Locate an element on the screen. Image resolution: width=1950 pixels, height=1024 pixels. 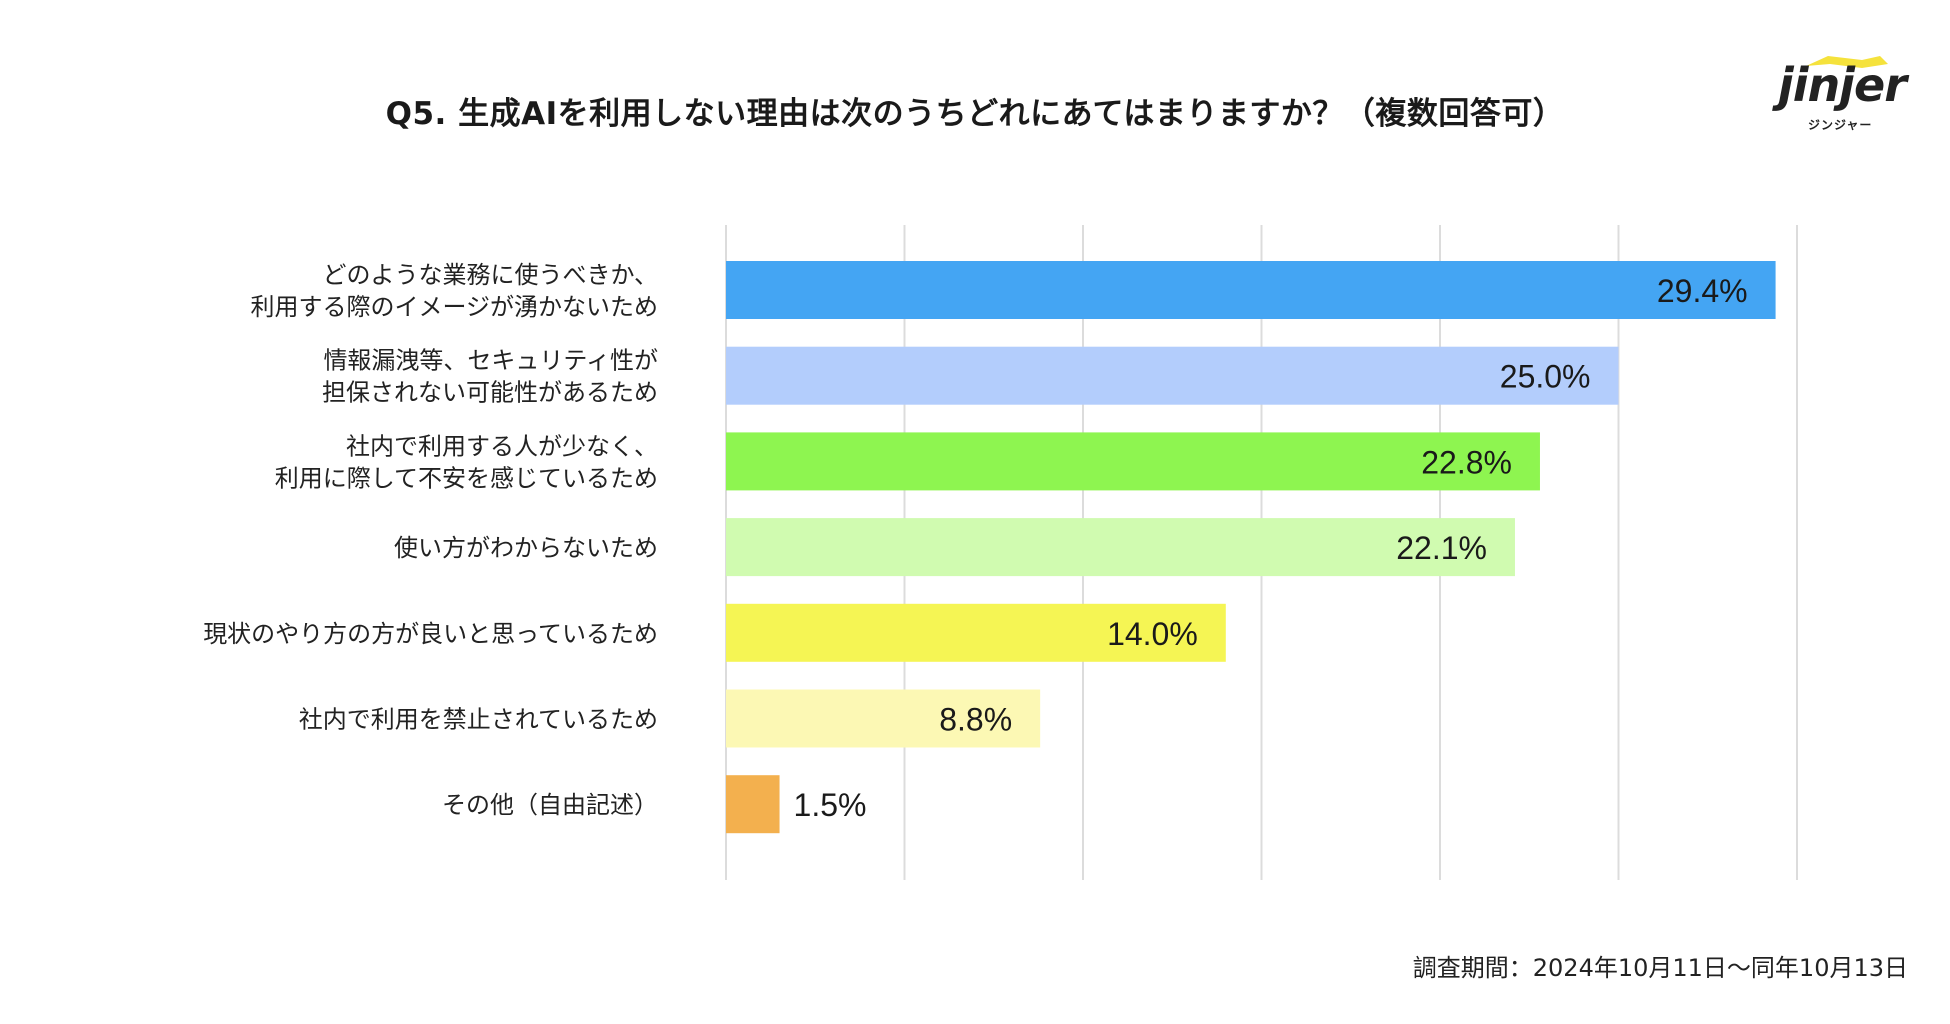
category-label: 使い方がわからないため is located at coordinates (526, 548).